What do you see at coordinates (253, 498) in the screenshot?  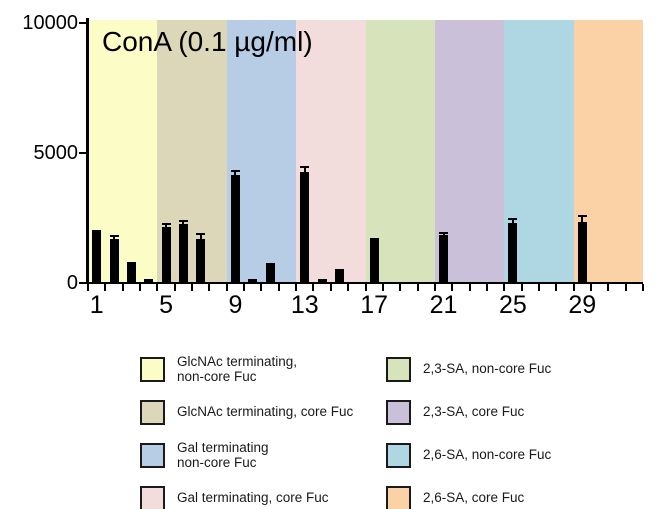 I see `legend-label: Gal terminating, core Fuc` at bounding box center [253, 498].